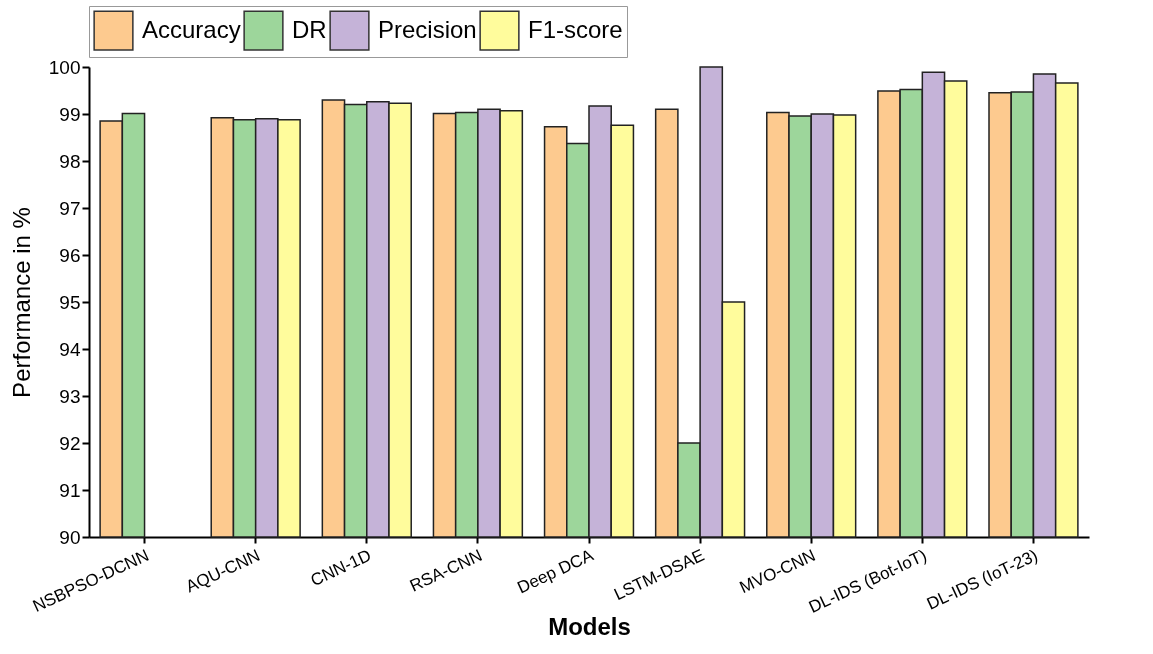 The width and height of the screenshot is (1153, 654). What do you see at coordinates (555, 571) in the screenshot?
I see `x-tick-label: Deep DCA` at bounding box center [555, 571].